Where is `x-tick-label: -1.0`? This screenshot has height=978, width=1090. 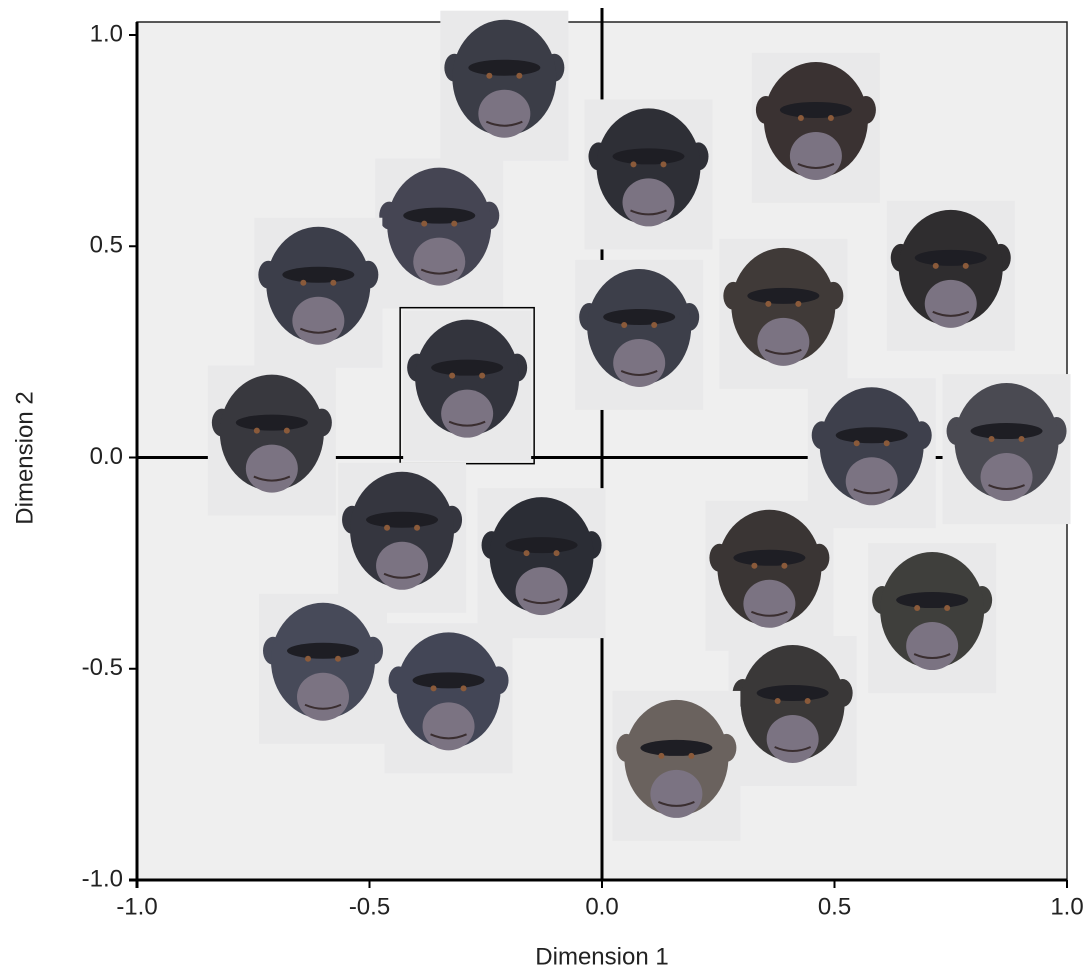
x-tick-label: -1.0 is located at coordinates (136, 906).